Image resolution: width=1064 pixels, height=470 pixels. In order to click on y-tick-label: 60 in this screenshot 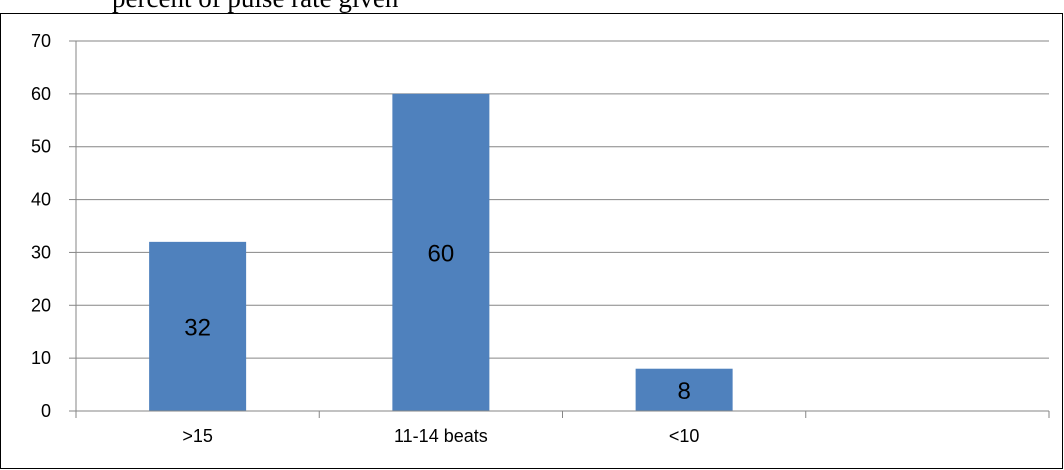, I will do `click(41, 94)`.